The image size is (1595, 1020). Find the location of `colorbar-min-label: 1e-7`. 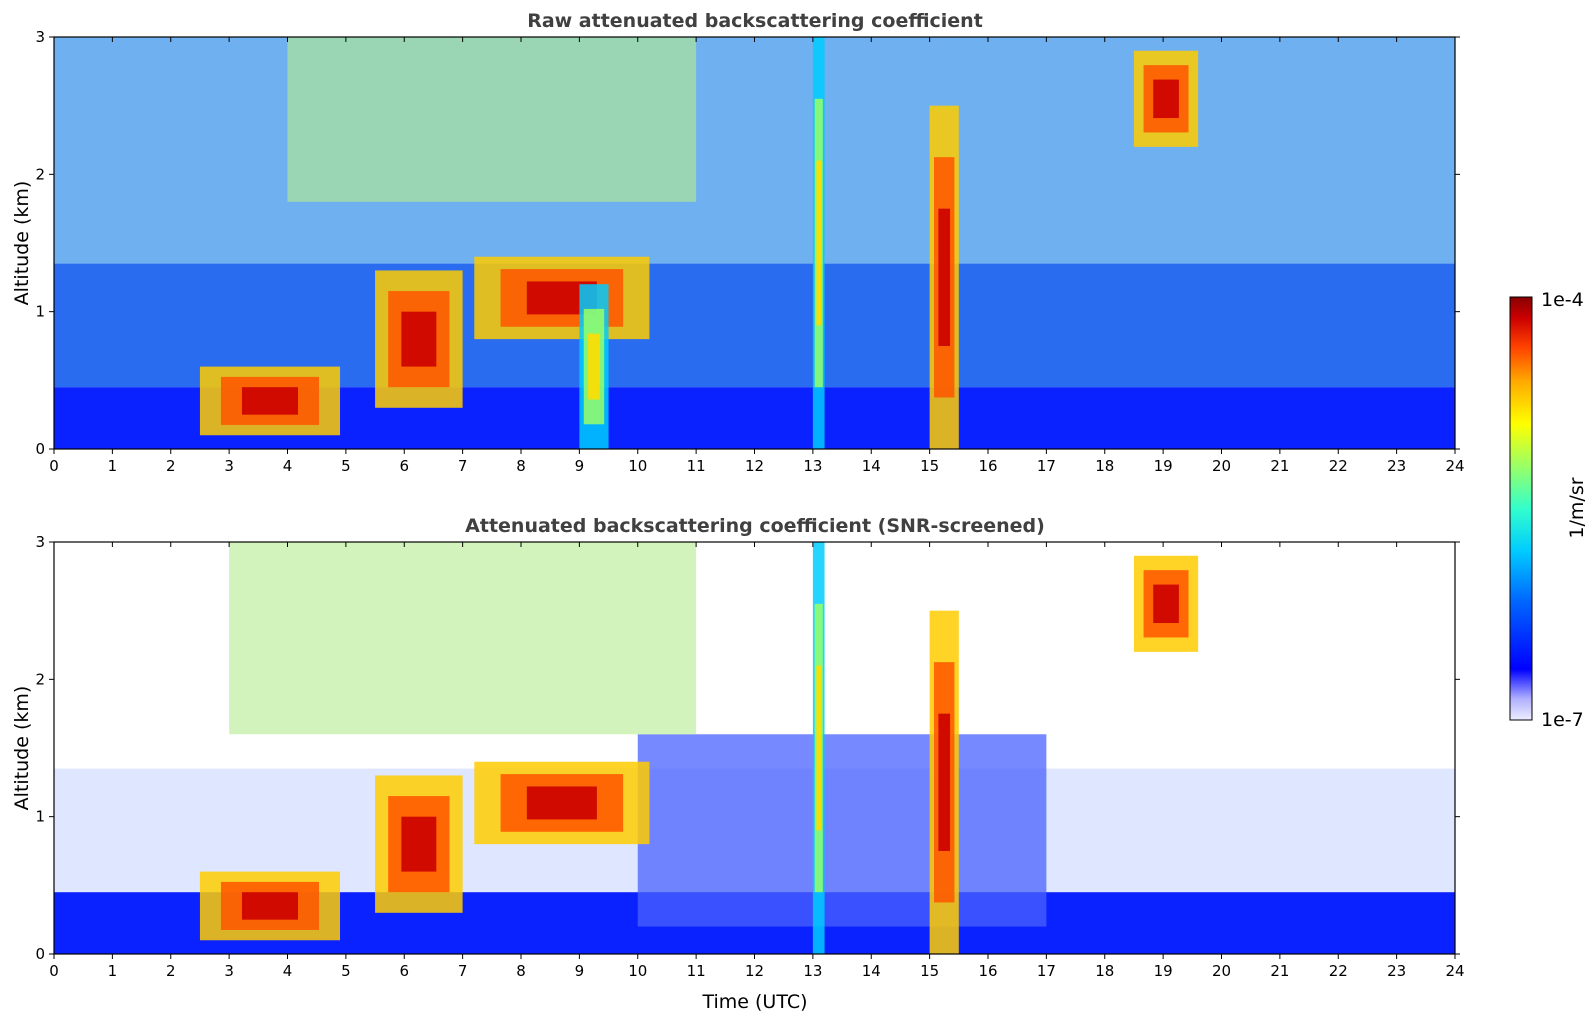

colorbar-min-label: 1e-7 is located at coordinates (1562, 720).